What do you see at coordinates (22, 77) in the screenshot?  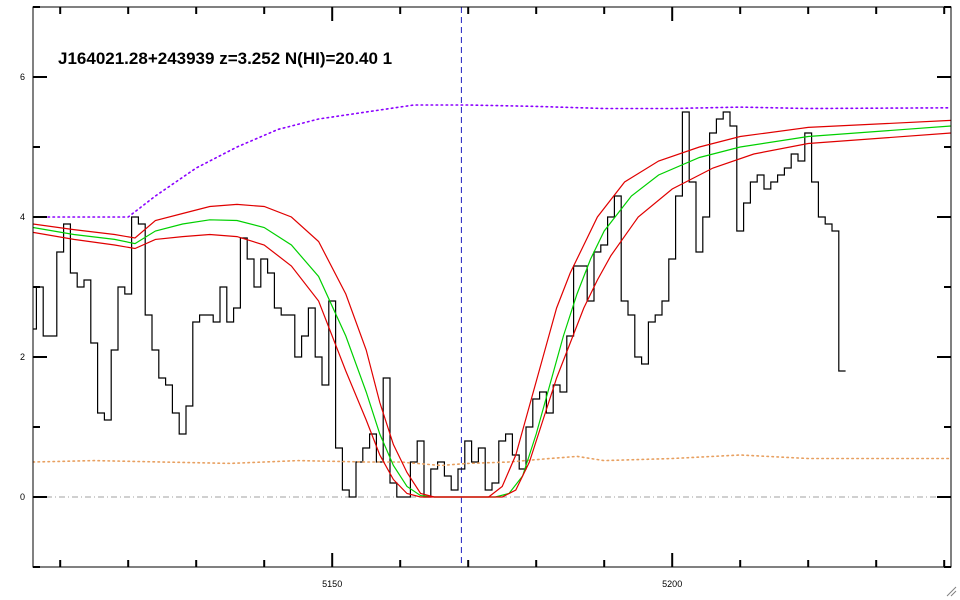 I see `y-tick-label: 6` at bounding box center [22, 77].